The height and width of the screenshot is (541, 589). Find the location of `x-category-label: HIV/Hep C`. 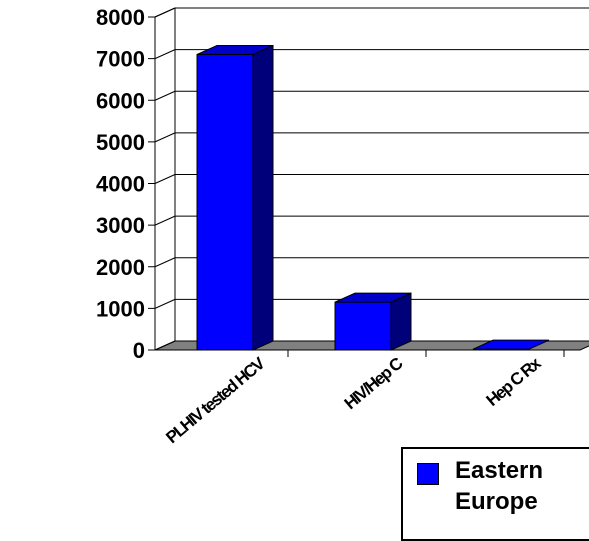

x-category-label: HIV/Hep C is located at coordinates (374, 383).